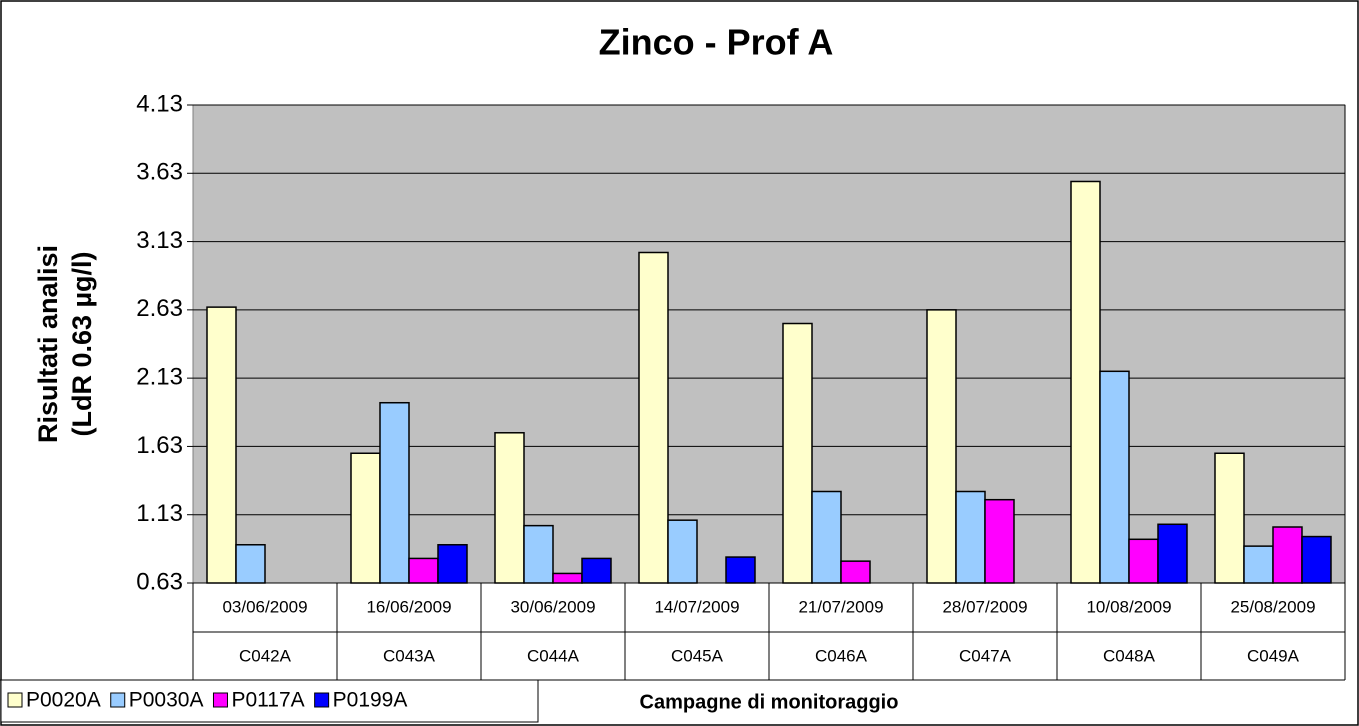  Describe the element at coordinates (159, 172) in the screenshot. I see `y-tick-label: 3.63` at that location.